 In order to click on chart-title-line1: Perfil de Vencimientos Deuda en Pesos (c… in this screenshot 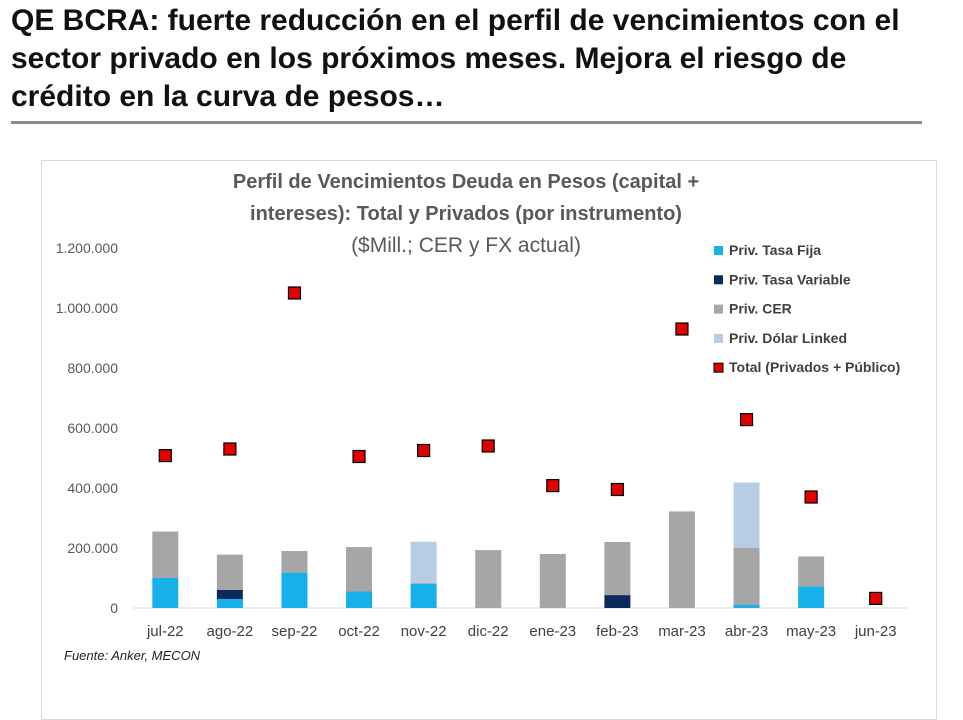, I will do `click(466, 182)`.